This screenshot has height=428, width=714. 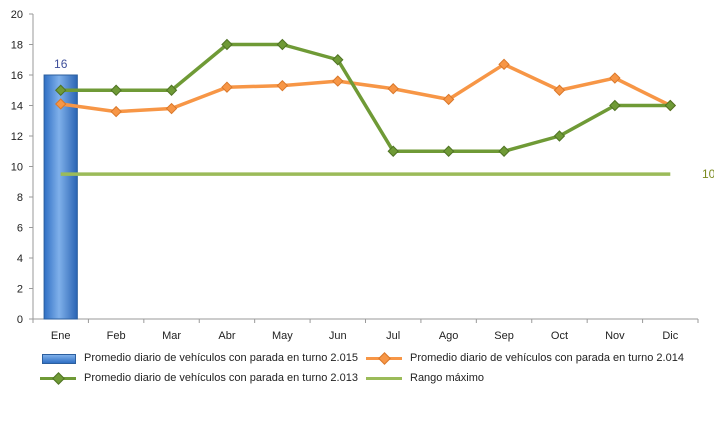 What do you see at coordinates (61, 336) in the screenshot?
I see `x-tick-label: Ene` at bounding box center [61, 336].